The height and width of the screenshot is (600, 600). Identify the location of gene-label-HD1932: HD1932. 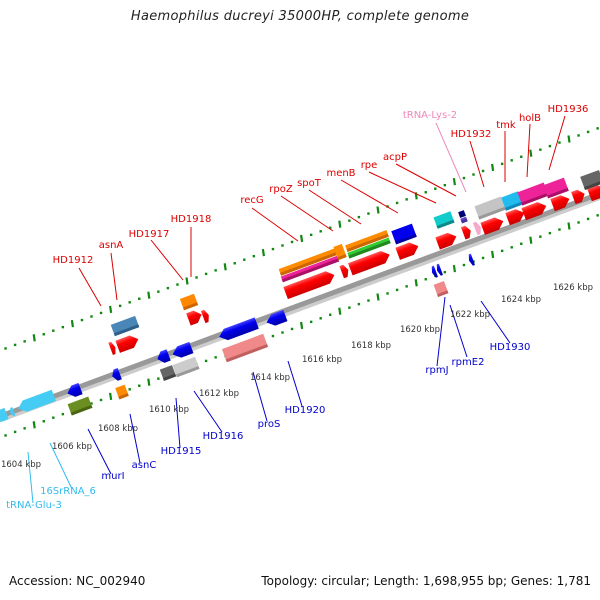
(471, 134).